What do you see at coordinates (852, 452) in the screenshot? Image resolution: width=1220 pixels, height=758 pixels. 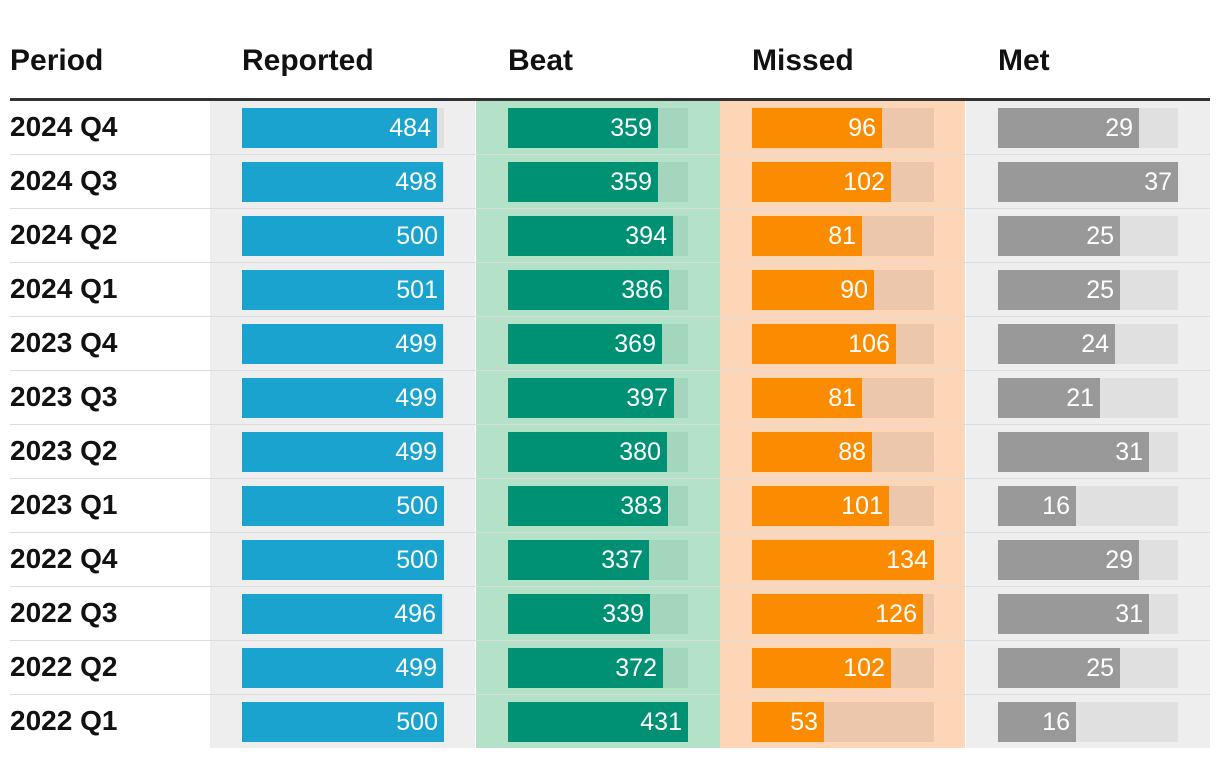 I see `missed-value-label: 88` at bounding box center [852, 452].